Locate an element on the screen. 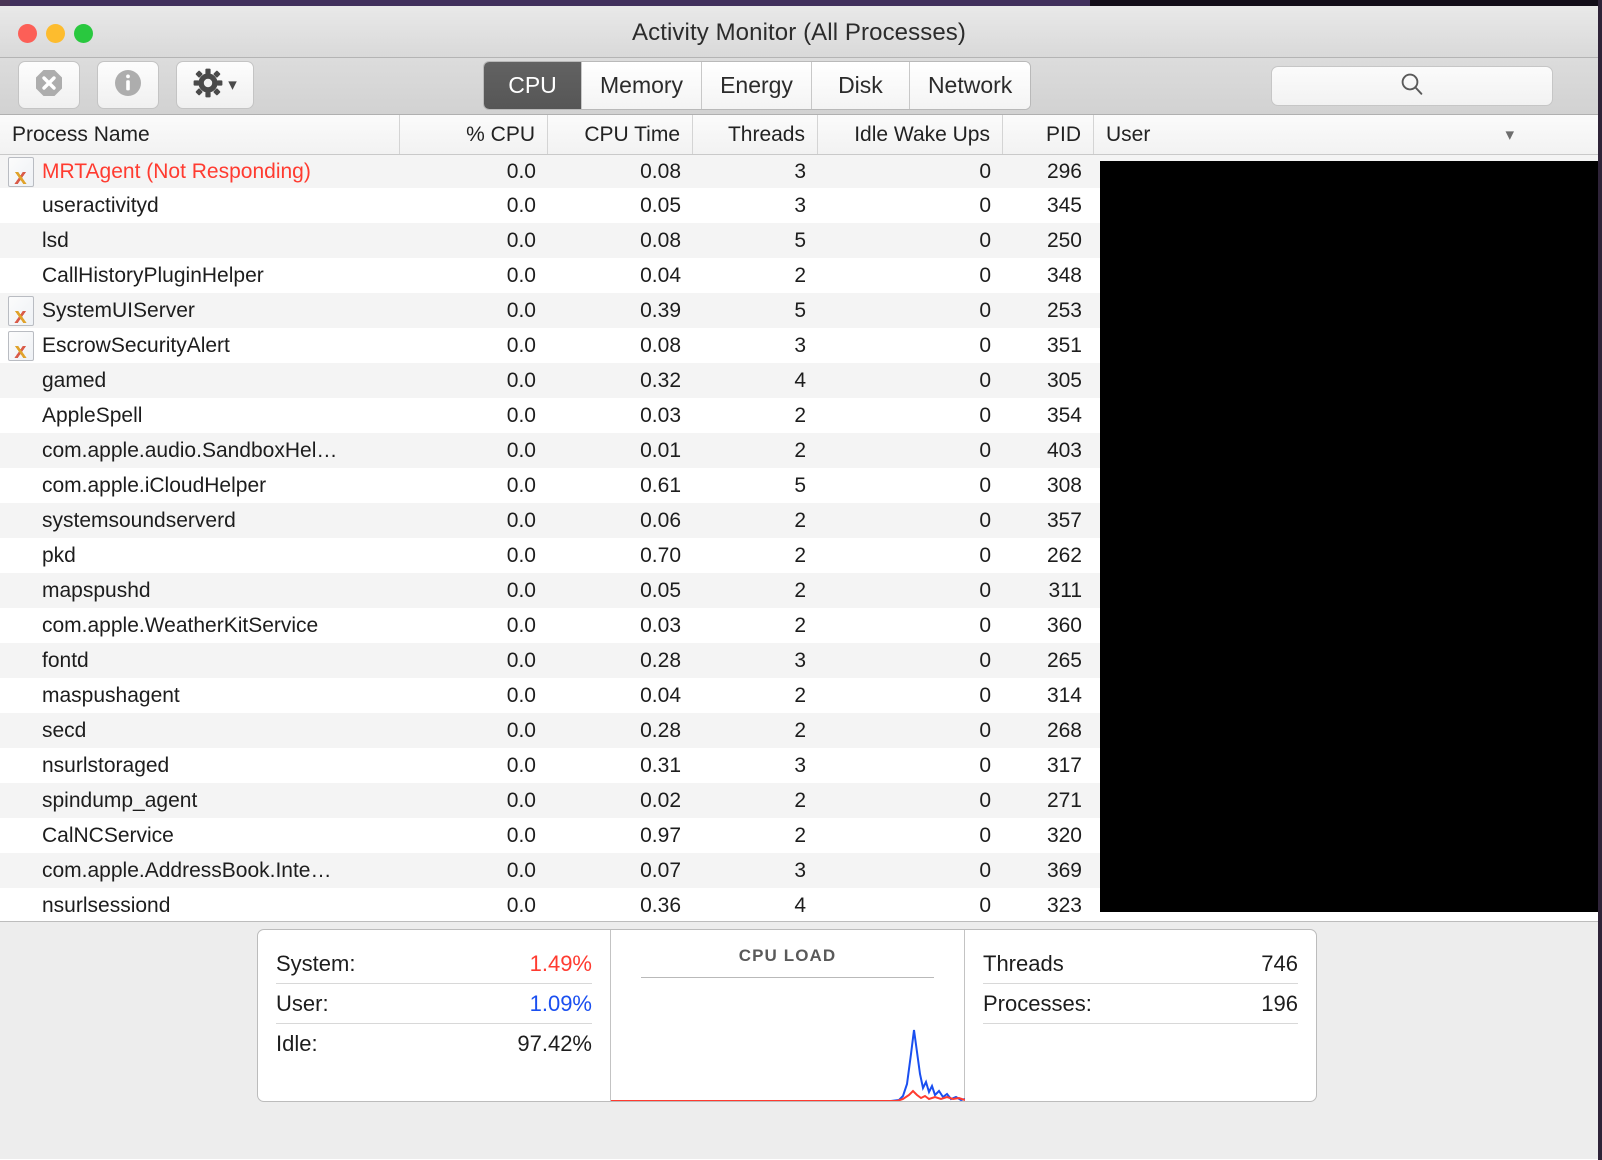 Image resolution: width=1602 pixels, height=1160 pixels. cell-process-name: spindump_agent is located at coordinates (200, 801).